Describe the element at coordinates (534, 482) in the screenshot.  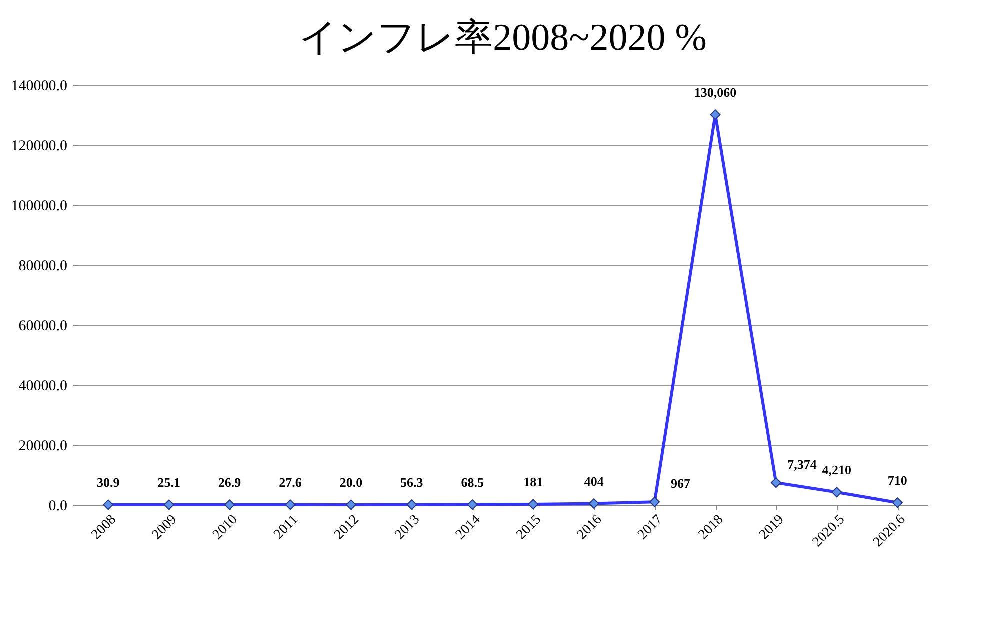
I see `data-label: 181` at that location.